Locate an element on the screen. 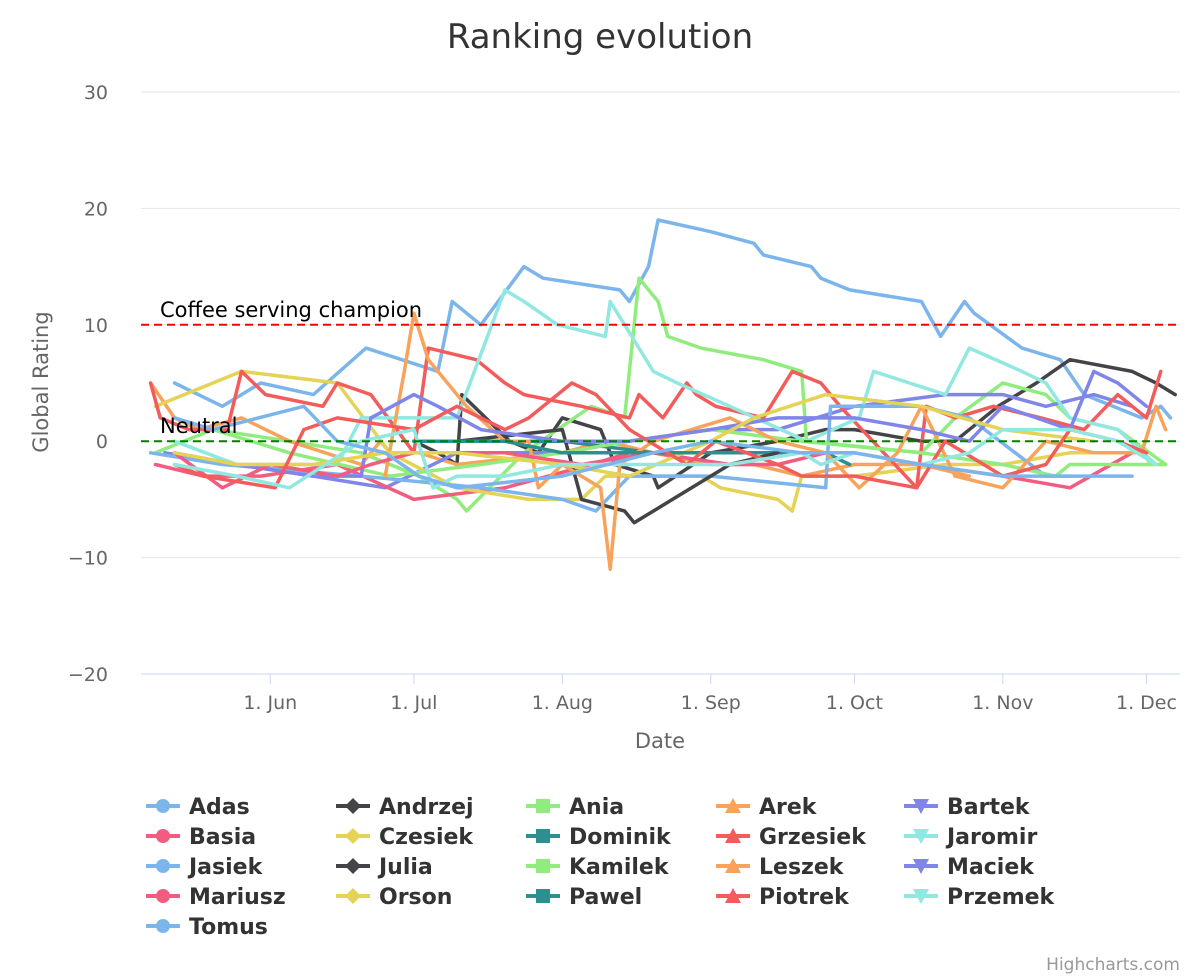  legend-label: Mariusz is located at coordinates (237, 897).